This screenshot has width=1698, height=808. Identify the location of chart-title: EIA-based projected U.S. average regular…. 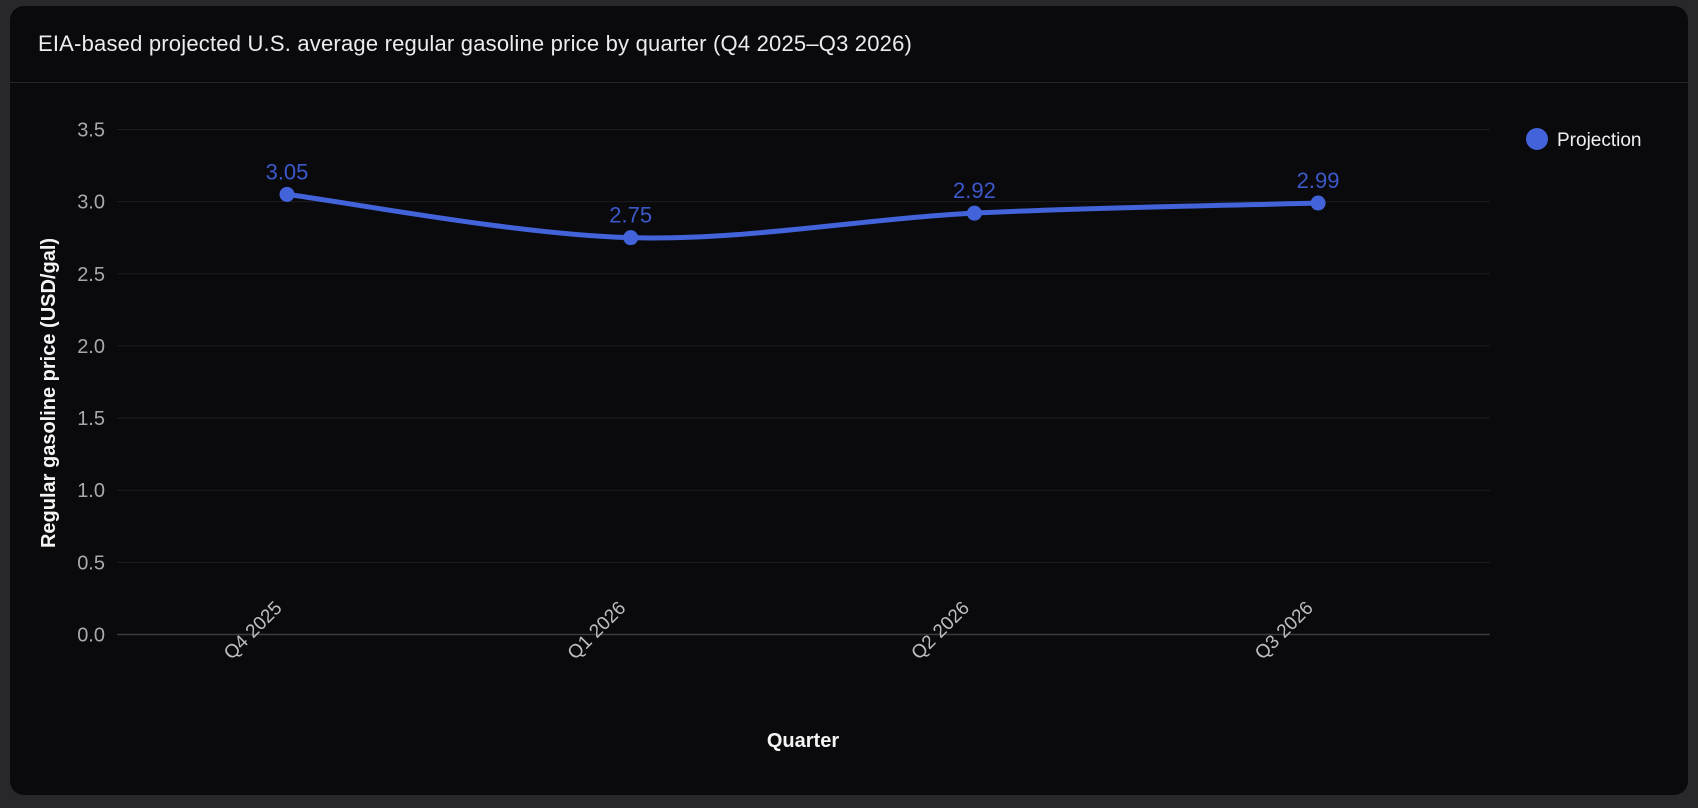
(475, 43).